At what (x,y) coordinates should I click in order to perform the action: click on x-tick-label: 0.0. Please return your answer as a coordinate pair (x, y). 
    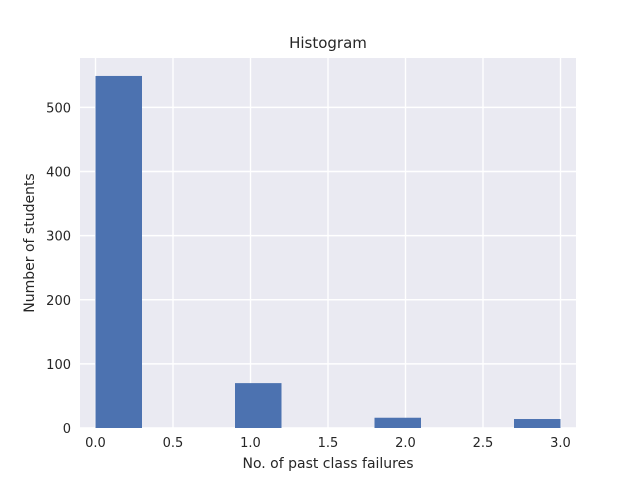
    Looking at the image, I should click on (95, 443).